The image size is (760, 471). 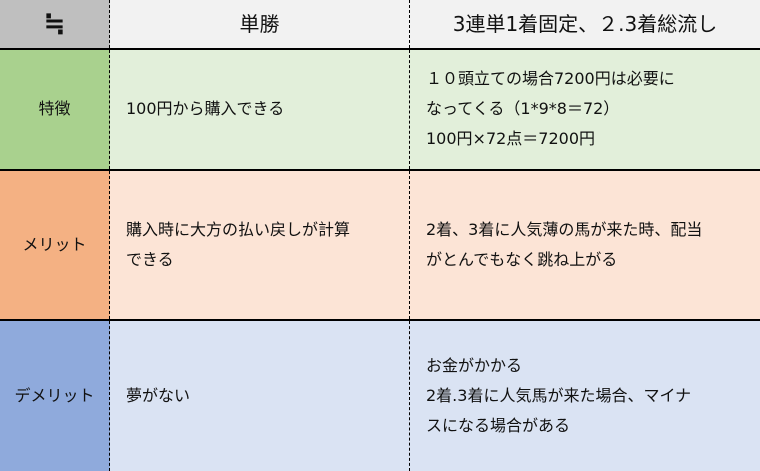 What do you see at coordinates (498, 426) in the screenshot?
I see `cell-line: スになる場合がある` at bounding box center [498, 426].